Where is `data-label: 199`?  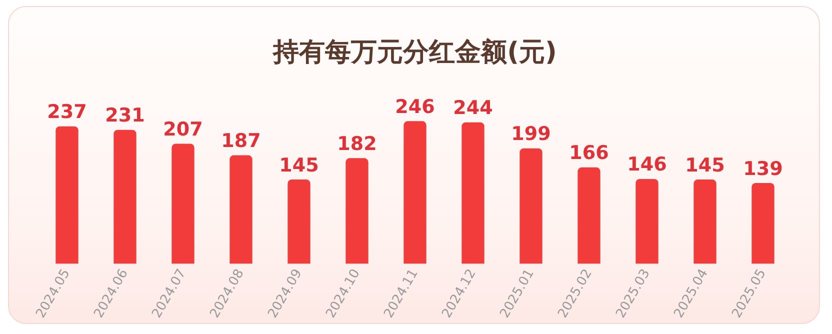 data-label: 199 is located at coordinates (531, 134).